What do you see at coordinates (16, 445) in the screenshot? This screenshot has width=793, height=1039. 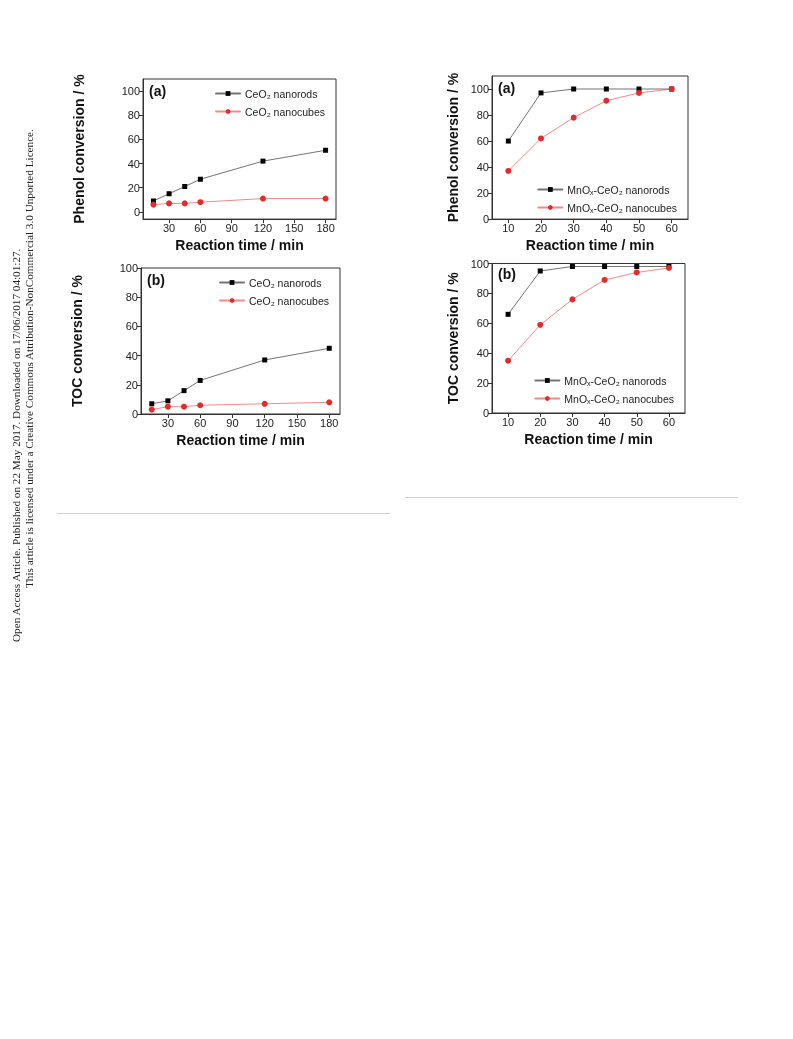 I see `text: Open Access Article. Published on 22 May 2017. Downloaded on 17/06/2017 04:01:27.` at bounding box center [16, 445].